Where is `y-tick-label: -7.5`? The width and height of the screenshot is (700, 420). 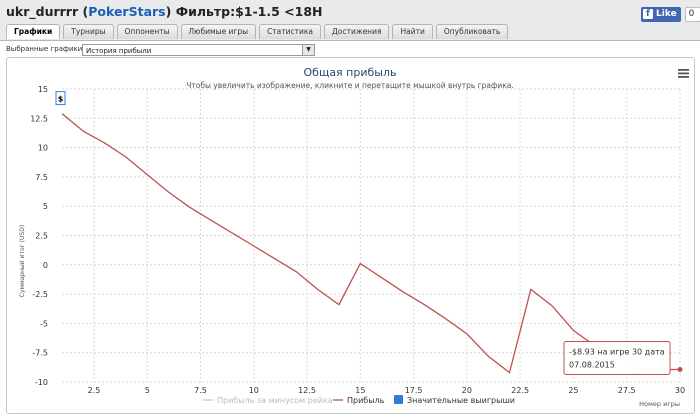
y-tick-label: -7.5 is located at coordinates (40, 353).